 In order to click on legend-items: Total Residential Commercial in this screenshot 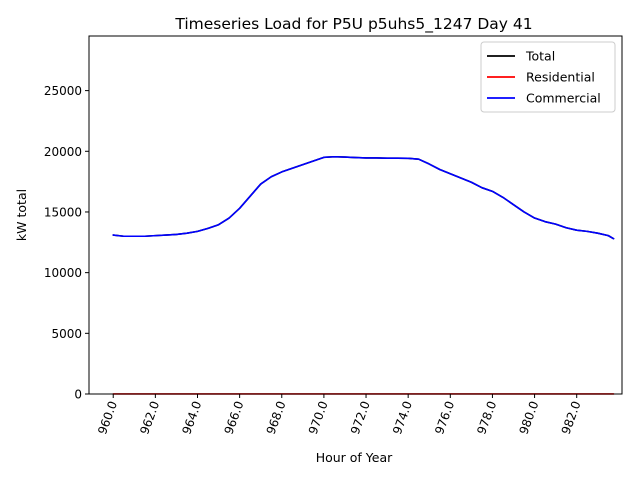, I will do `click(544, 77)`.